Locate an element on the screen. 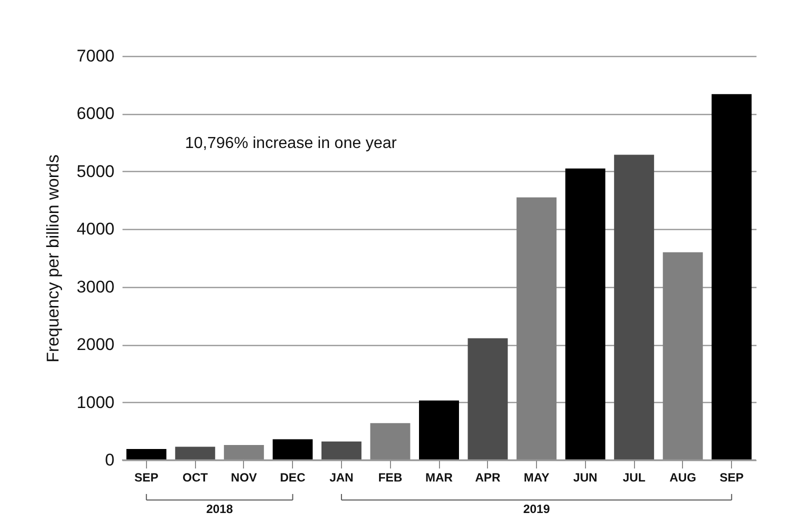 The width and height of the screenshot is (791, 532). x-tick-label: JAN is located at coordinates (341, 477).